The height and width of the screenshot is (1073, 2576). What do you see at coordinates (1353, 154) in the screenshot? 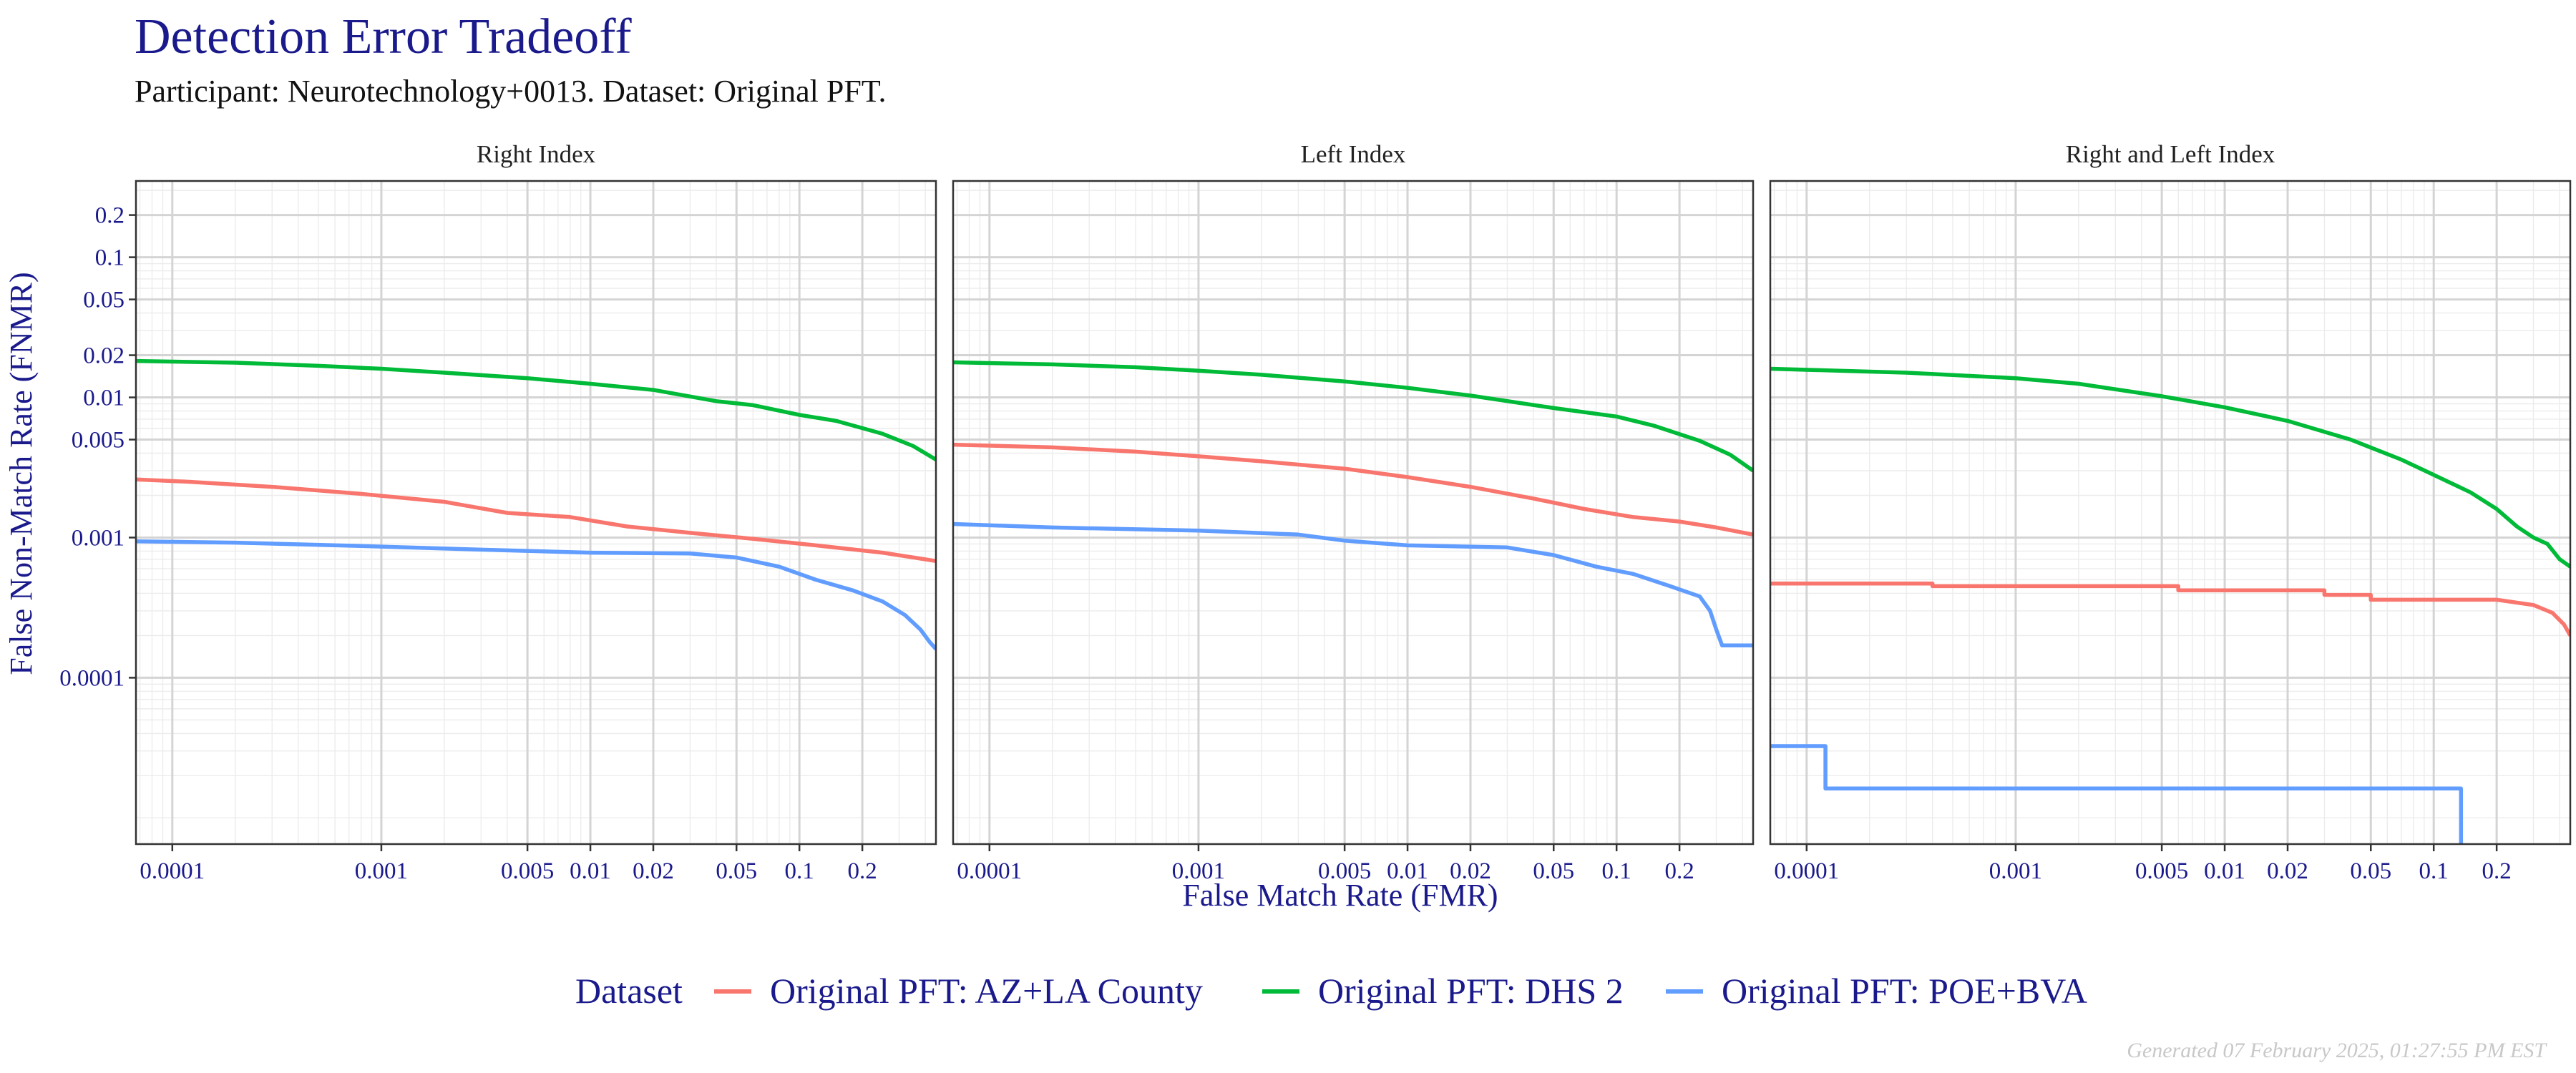
I see `panel-strip-label: Left Index` at bounding box center [1353, 154].